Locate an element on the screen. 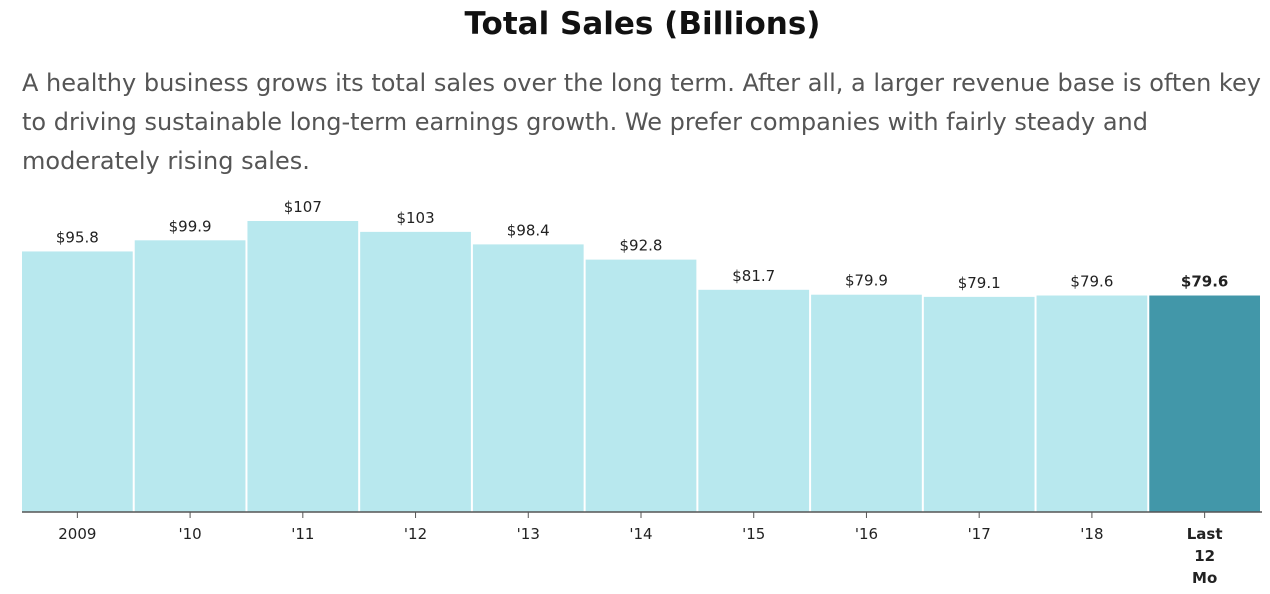 This screenshot has height=594, width=1270. bar-value-label-0: $95.8 is located at coordinates (77, 237).